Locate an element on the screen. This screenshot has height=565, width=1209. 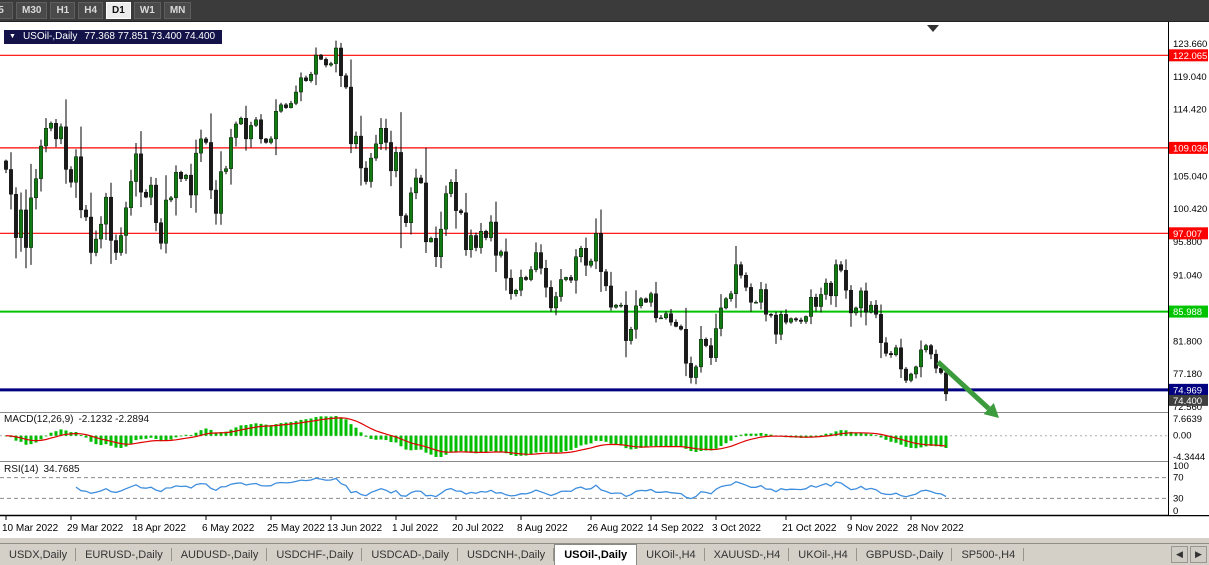
timeframe-button-M30: M30 is located at coordinates (32, 10).